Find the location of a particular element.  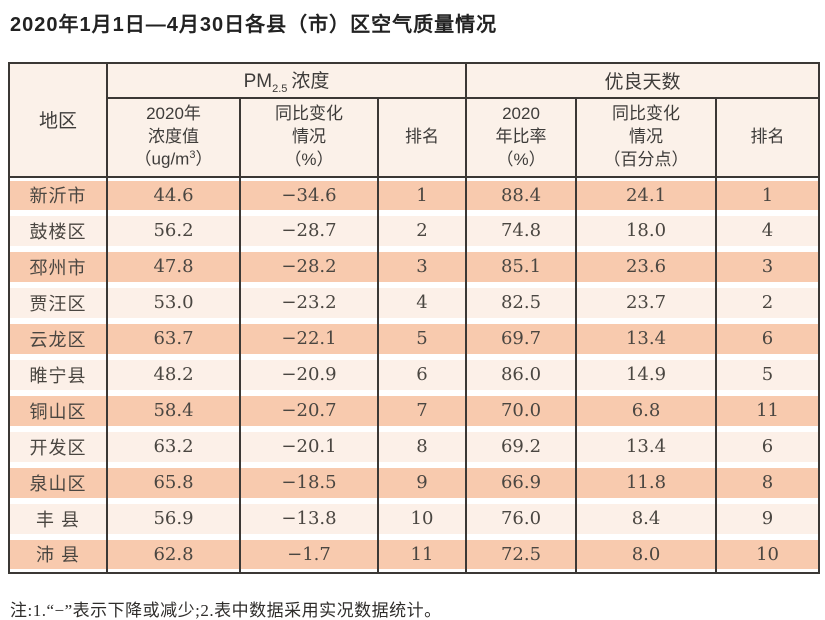

pm-rank-cell: 10 is located at coordinates (422, 518).